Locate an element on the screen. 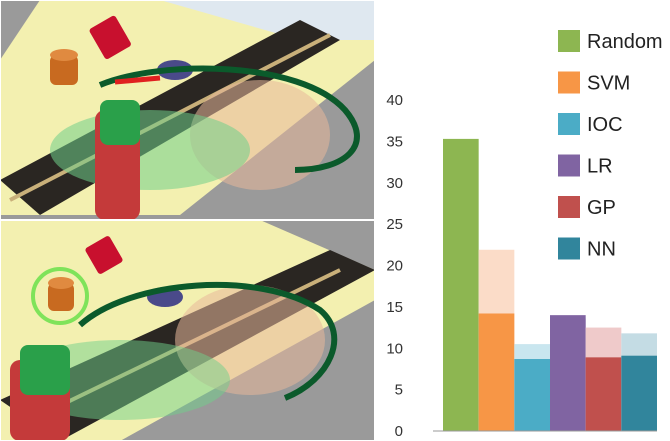  bar-random is located at coordinates (461, 284).